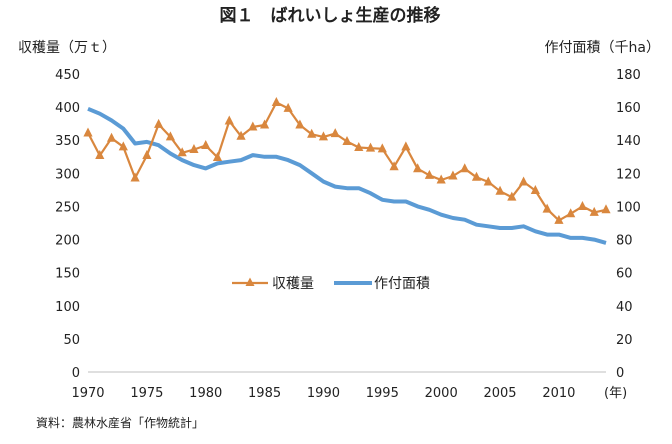 This screenshot has width=672, height=444. What do you see at coordinates (293, 284) in the screenshot?
I see `legend-label-harvest: 収穫量` at bounding box center [293, 284].